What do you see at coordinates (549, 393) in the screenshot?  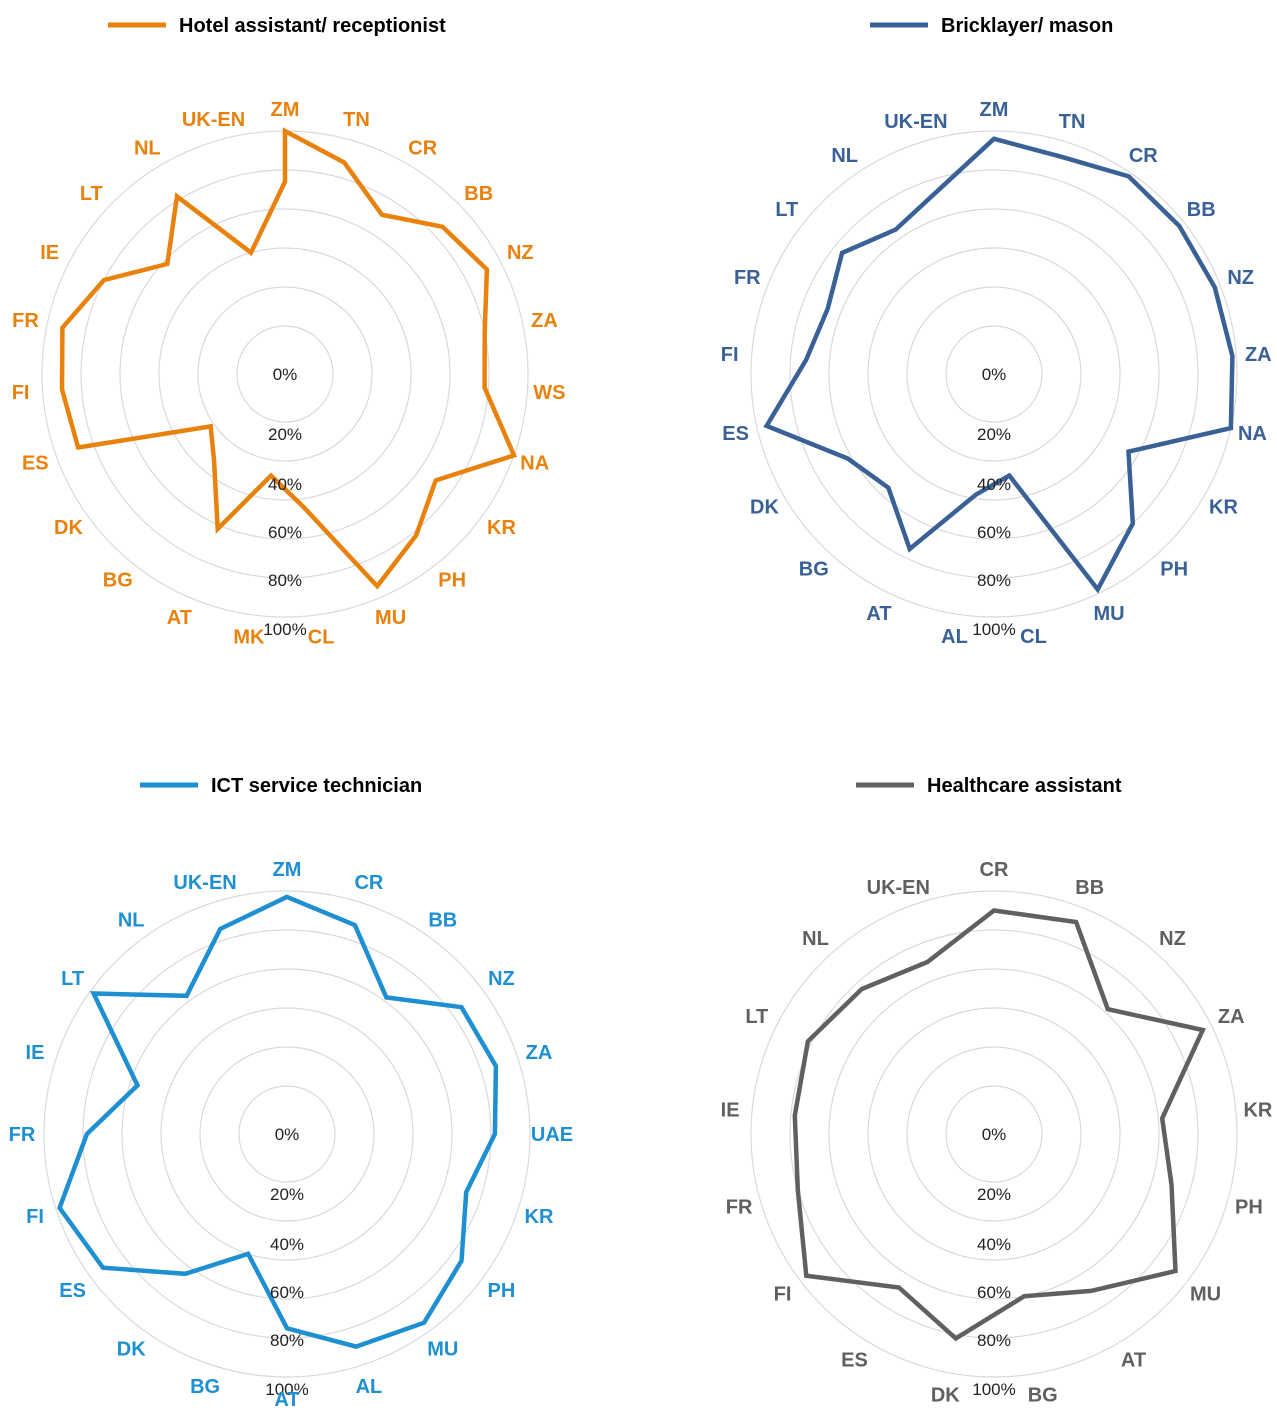 I see `category-label: WS` at bounding box center [549, 393].